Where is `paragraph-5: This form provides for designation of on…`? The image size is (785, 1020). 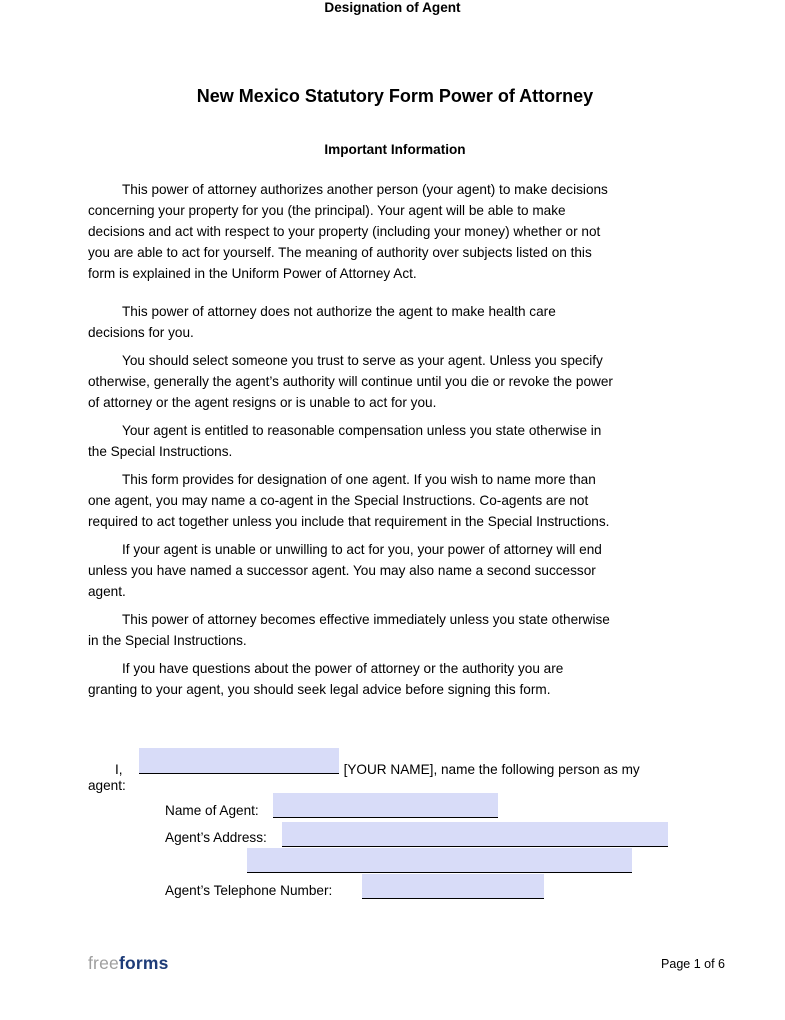
paragraph-5: This form provides for designation of on… is located at coordinates (349, 500).